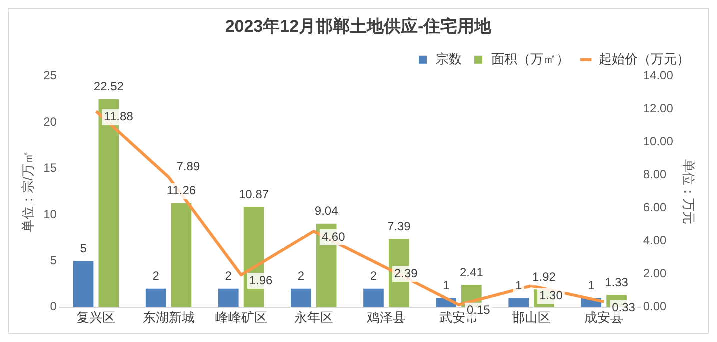 This screenshot has width=717, height=342. Describe the element at coordinates (689, 191) in the screenshot. I see `y2-axis-title: 单位：万元` at that location.